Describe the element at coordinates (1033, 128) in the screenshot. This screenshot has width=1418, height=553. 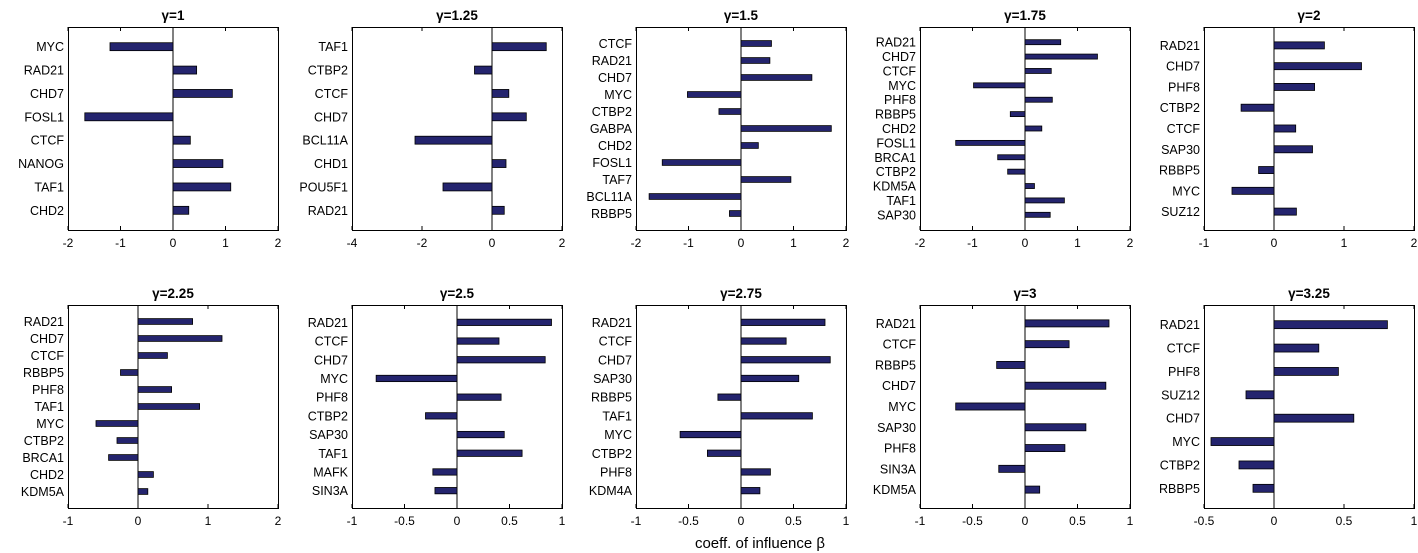
I see `bar-chd2` at that location.